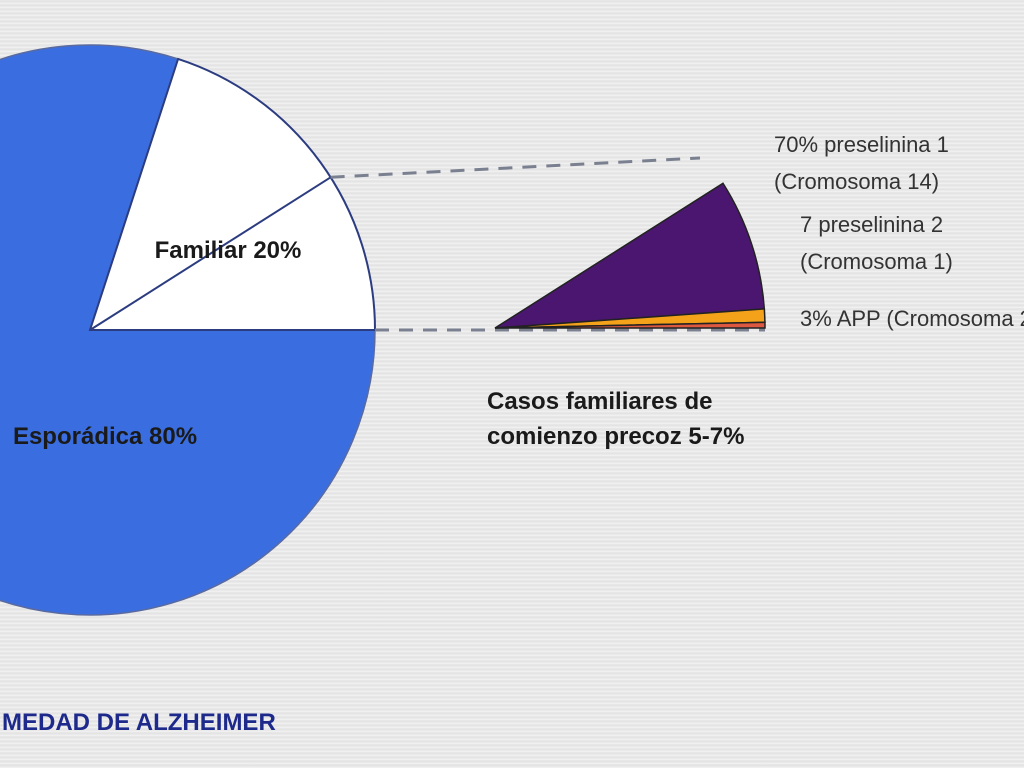 The height and width of the screenshot is (768, 1024). Describe the element at coordinates (861, 144) in the screenshot. I see `wedge-label-presenilin1-line1: 70% preselinina 1` at that location.